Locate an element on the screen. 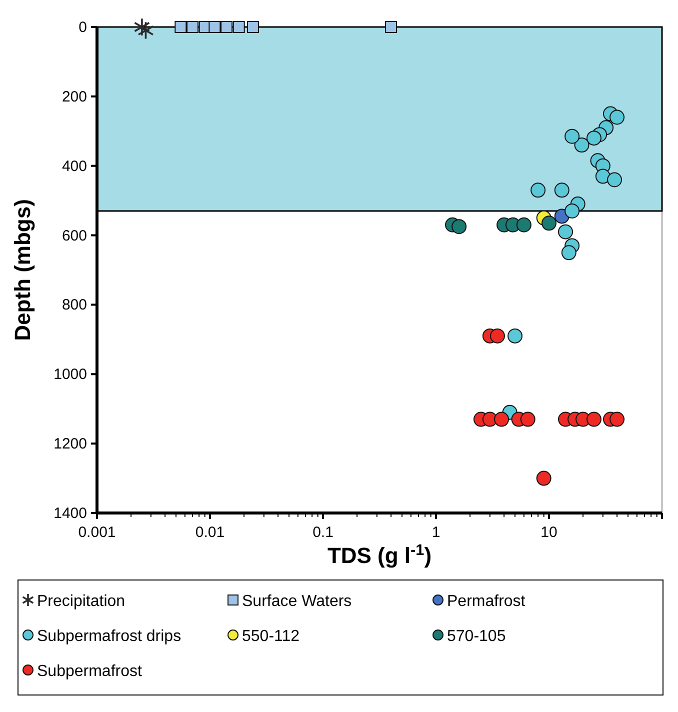  y-tick-label: 400 is located at coordinates (74, 166).